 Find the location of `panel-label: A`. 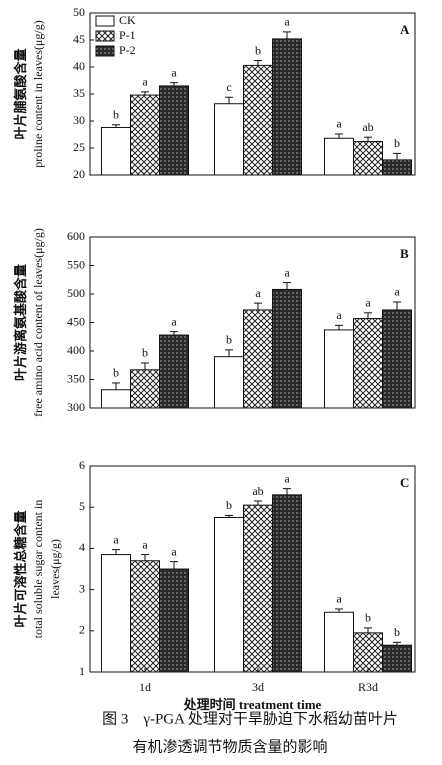

panel-label: A is located at coordinates (405, 29).